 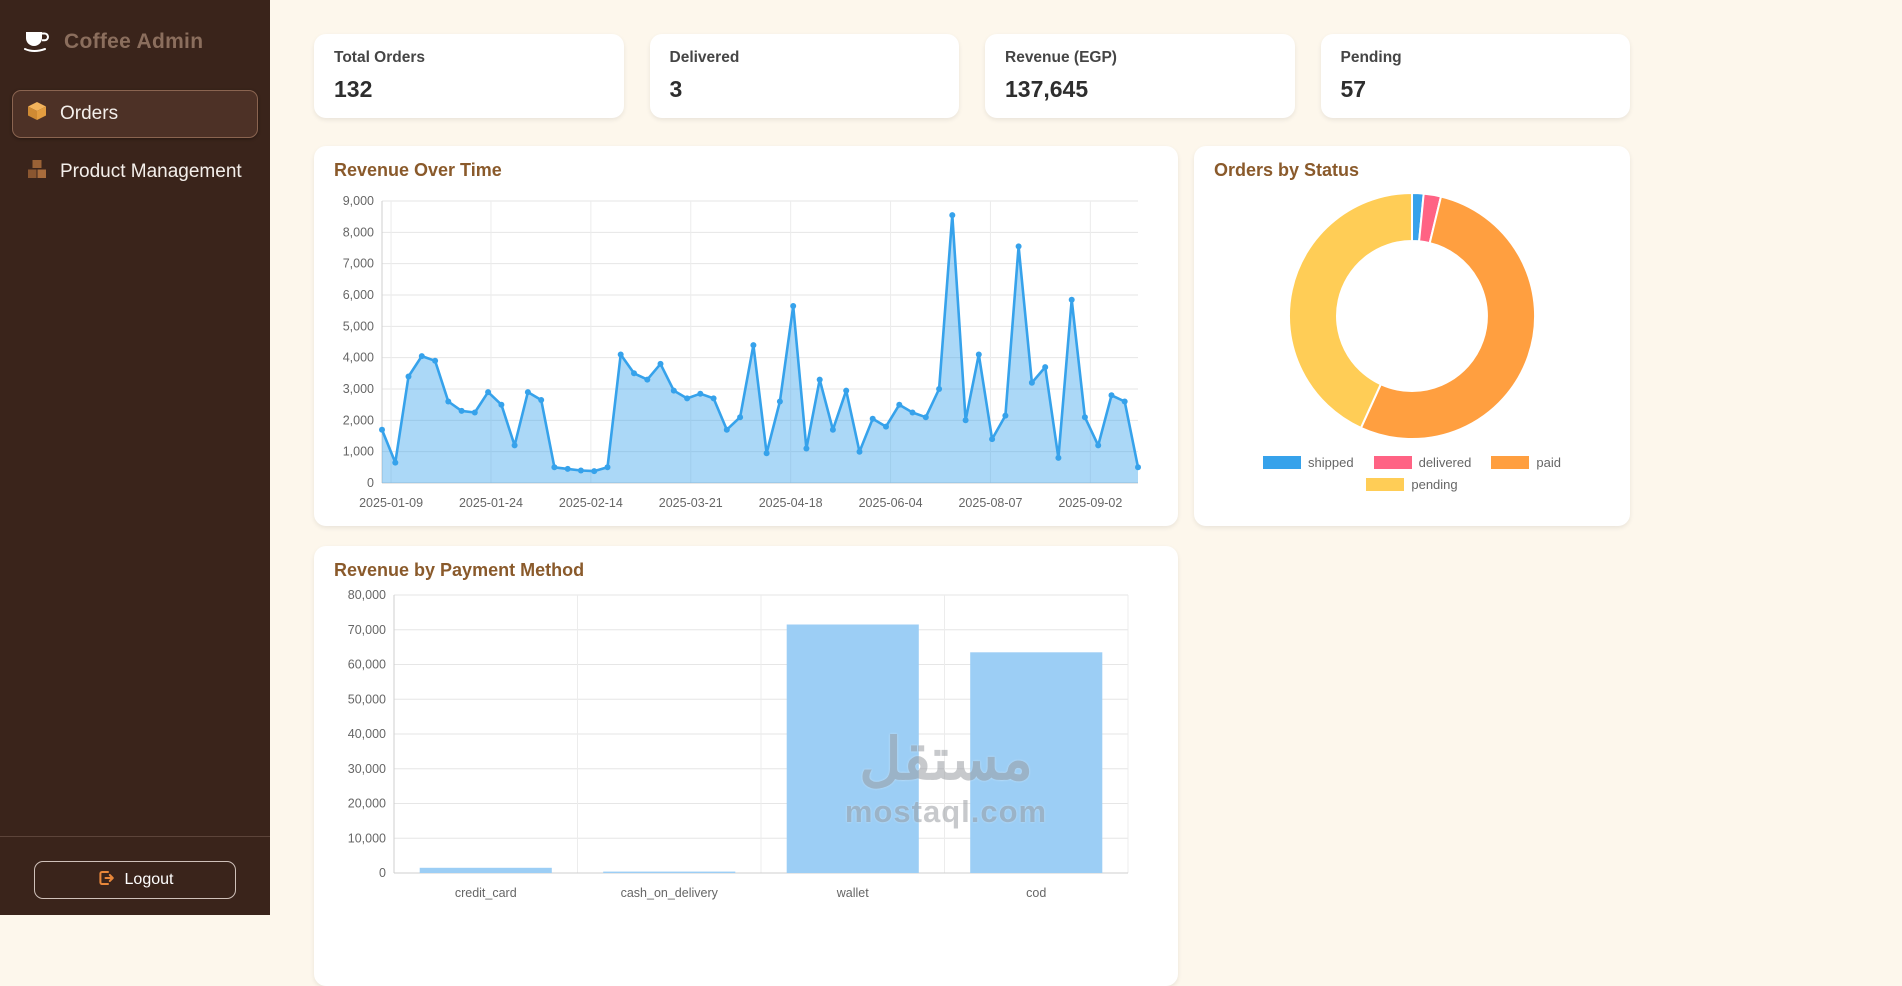 What do you see at coordinates (358, 201) in the screenshot?
I see `svg-text: 9,000` at bounding box center [358, 201].